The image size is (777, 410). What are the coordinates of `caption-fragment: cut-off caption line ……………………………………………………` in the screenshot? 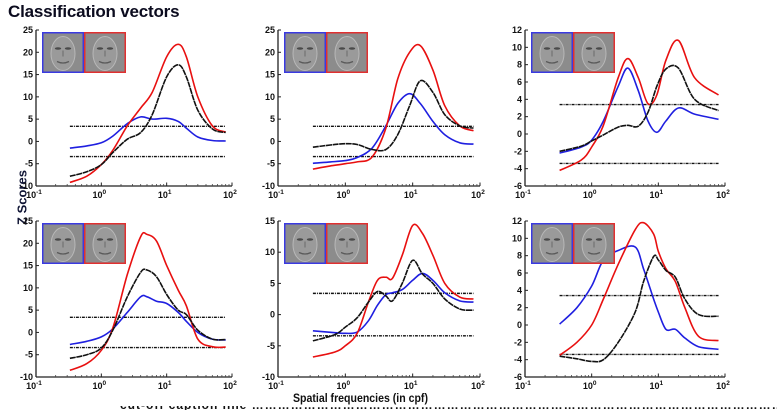 It's located at (448, 408).